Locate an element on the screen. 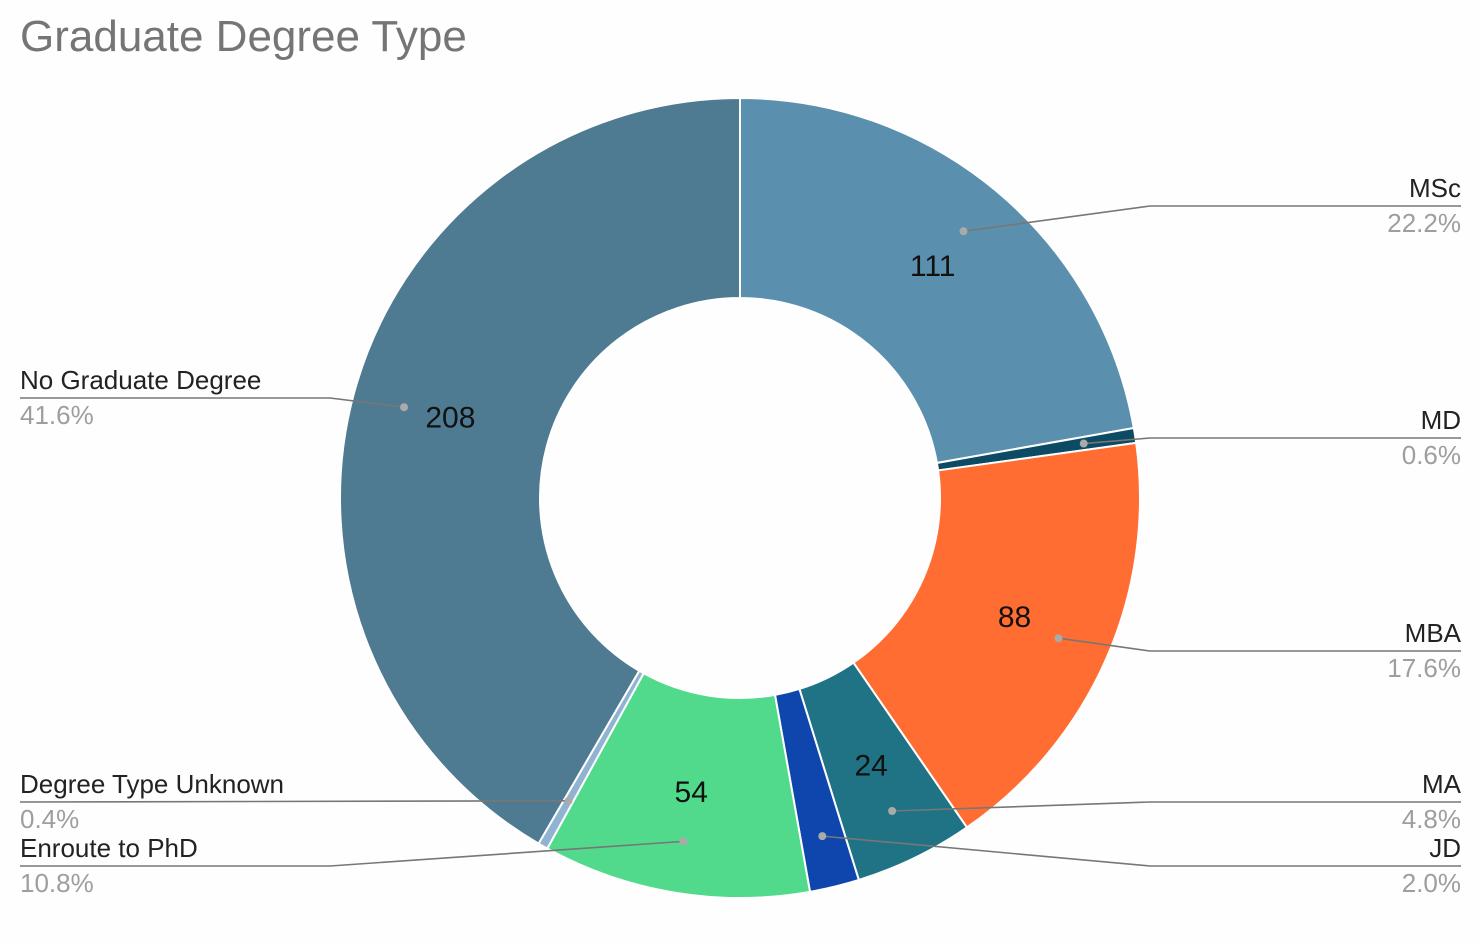  leader-line-degree-type-unknown is located at coordinates (294, 801).